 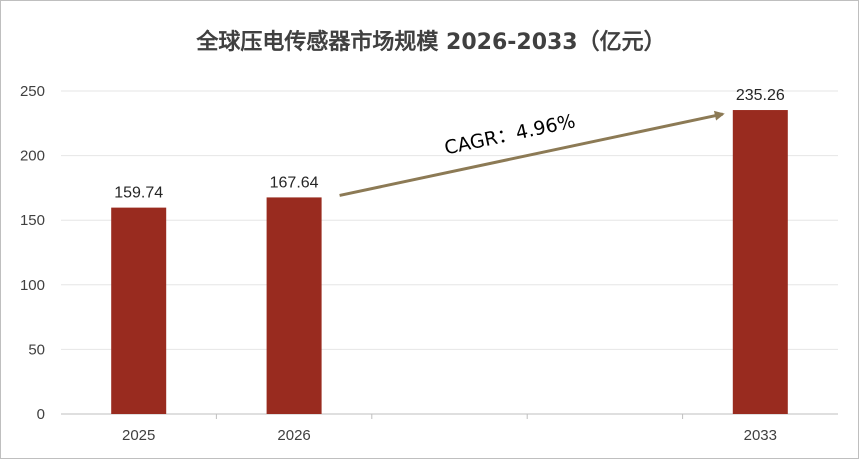 I want to click on cagr-arrow, so click(x=532, y=153).